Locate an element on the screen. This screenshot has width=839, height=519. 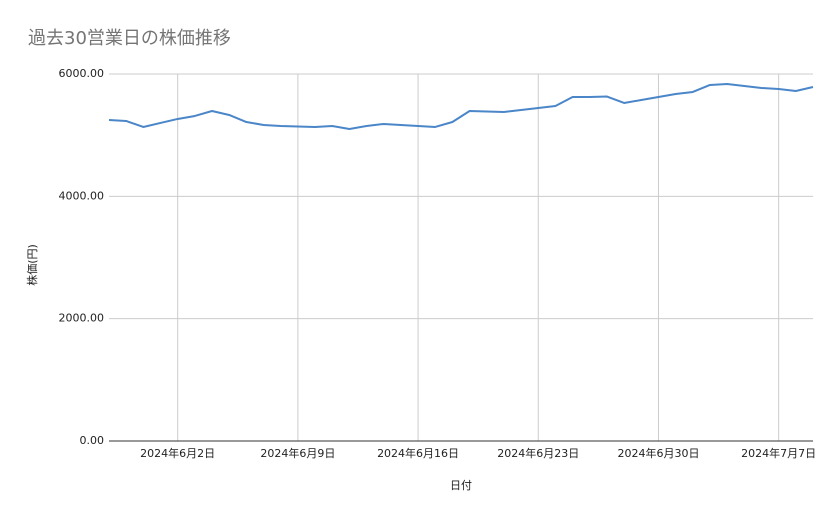
y-tick-label: 4000.00 is located at coordinates (82, 195).